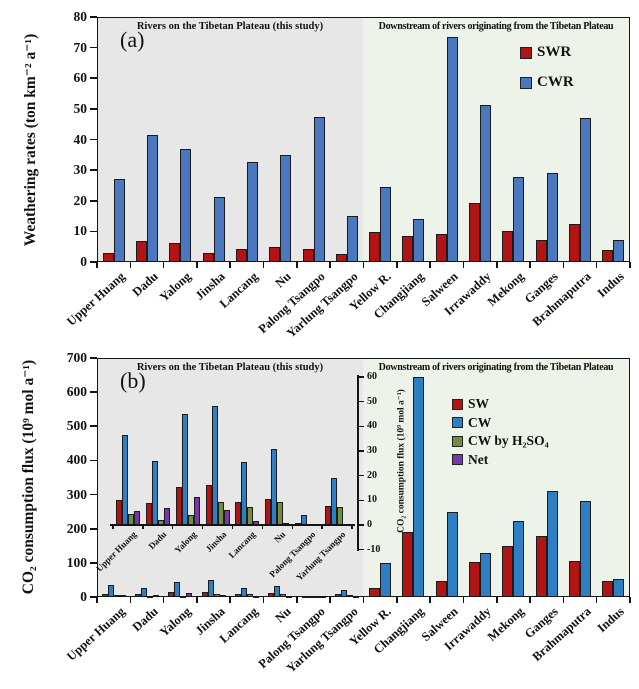 The height and width of the screenshot is (689, 639). Describe the element at coordinates (586, 549) in the screenshot. I see `bar-cw-brahmaputra` at that location.